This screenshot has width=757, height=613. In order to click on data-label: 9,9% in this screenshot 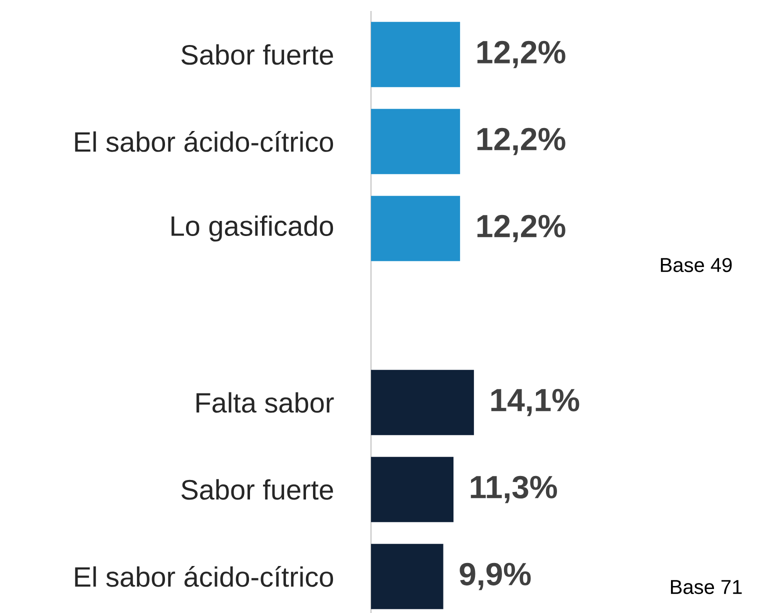, I will do `click(495, 576)`.